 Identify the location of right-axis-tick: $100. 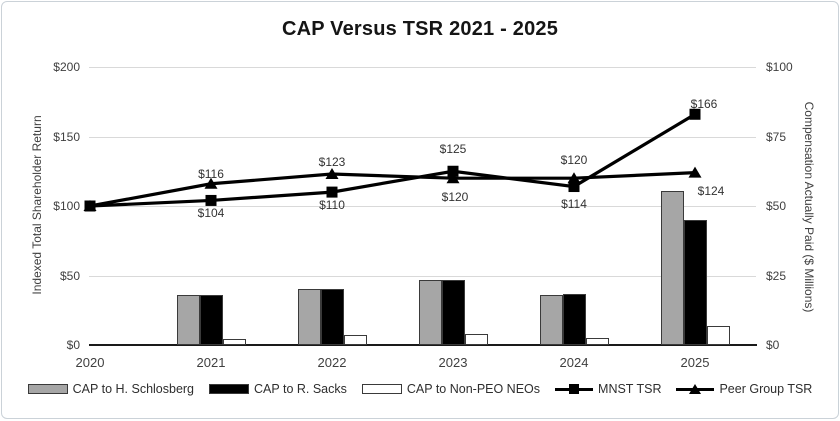
(779, 67).